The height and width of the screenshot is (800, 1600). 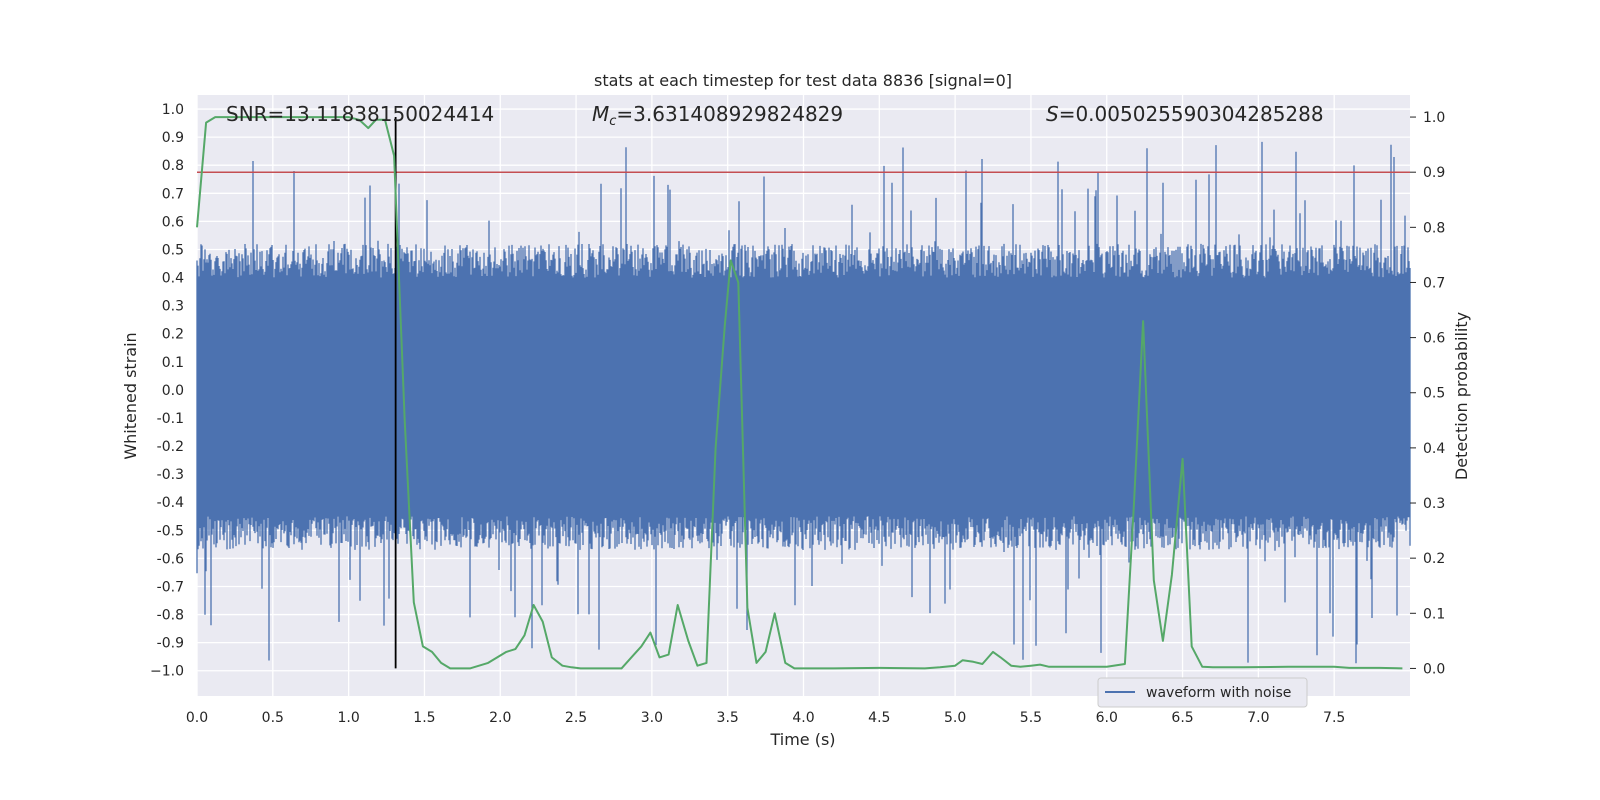 What do you see at coordinates (173, 194) in the screenshot?
I see `y-left-tick-label: 0.7` at bounding box center [173, 194].